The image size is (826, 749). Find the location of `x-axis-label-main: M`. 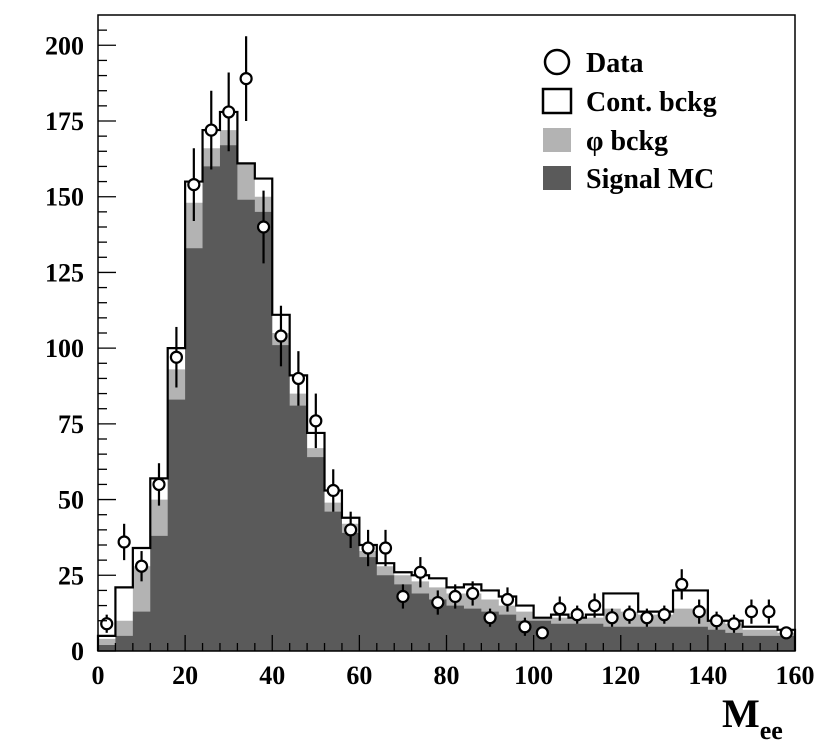

x-axis-label-main: M is located at coordinates (741, 713).